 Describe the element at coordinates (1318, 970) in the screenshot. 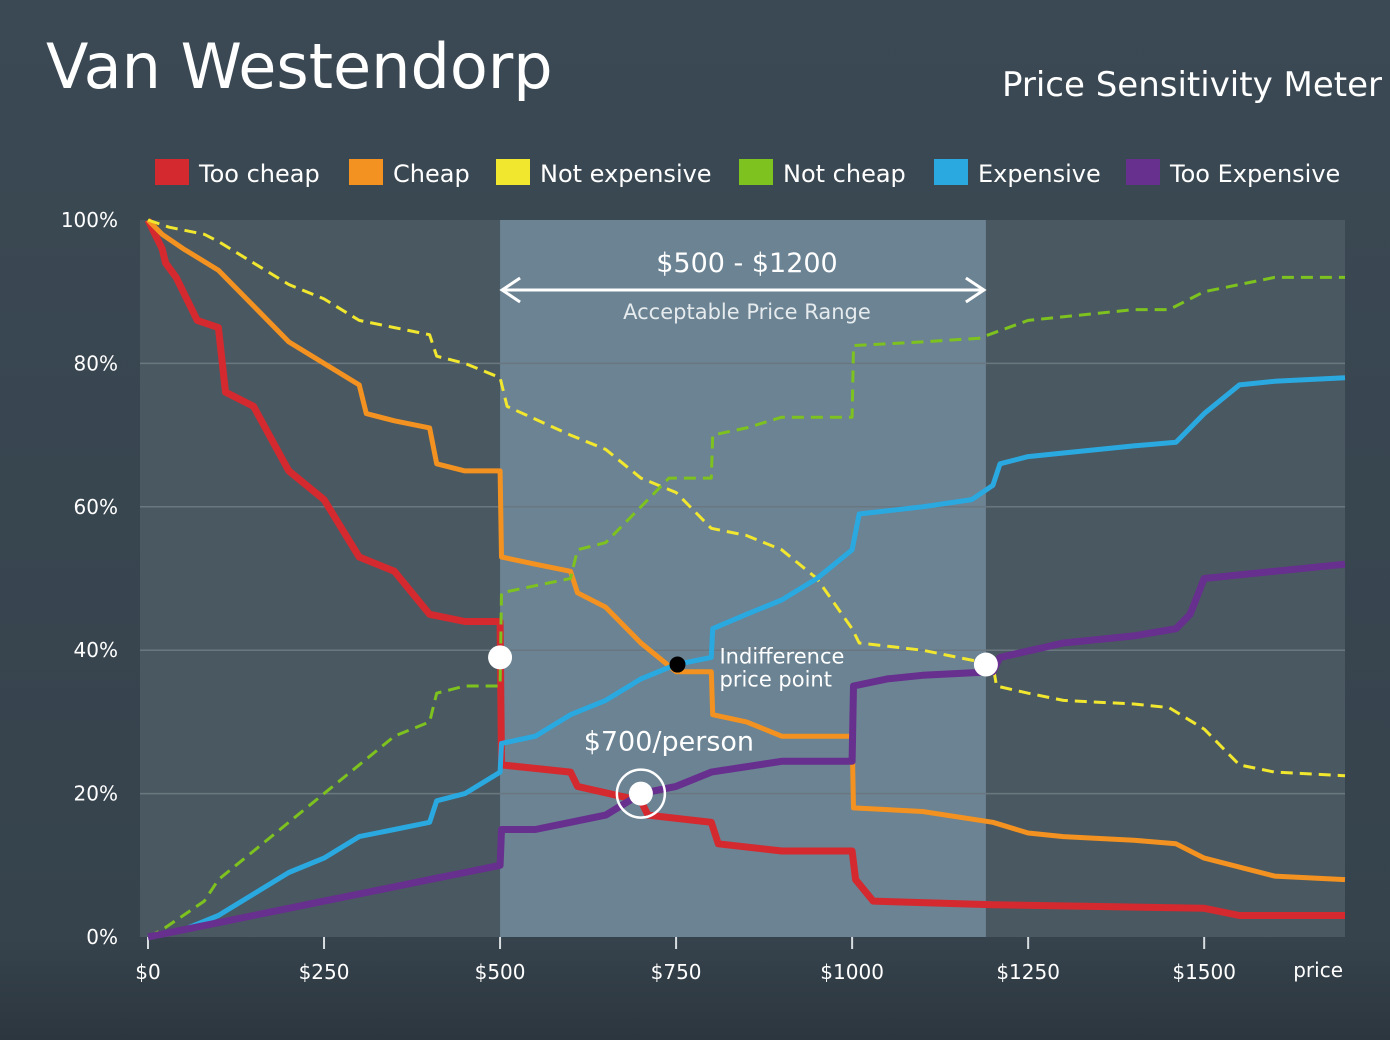

I see `x-axis-label: price` at that location.